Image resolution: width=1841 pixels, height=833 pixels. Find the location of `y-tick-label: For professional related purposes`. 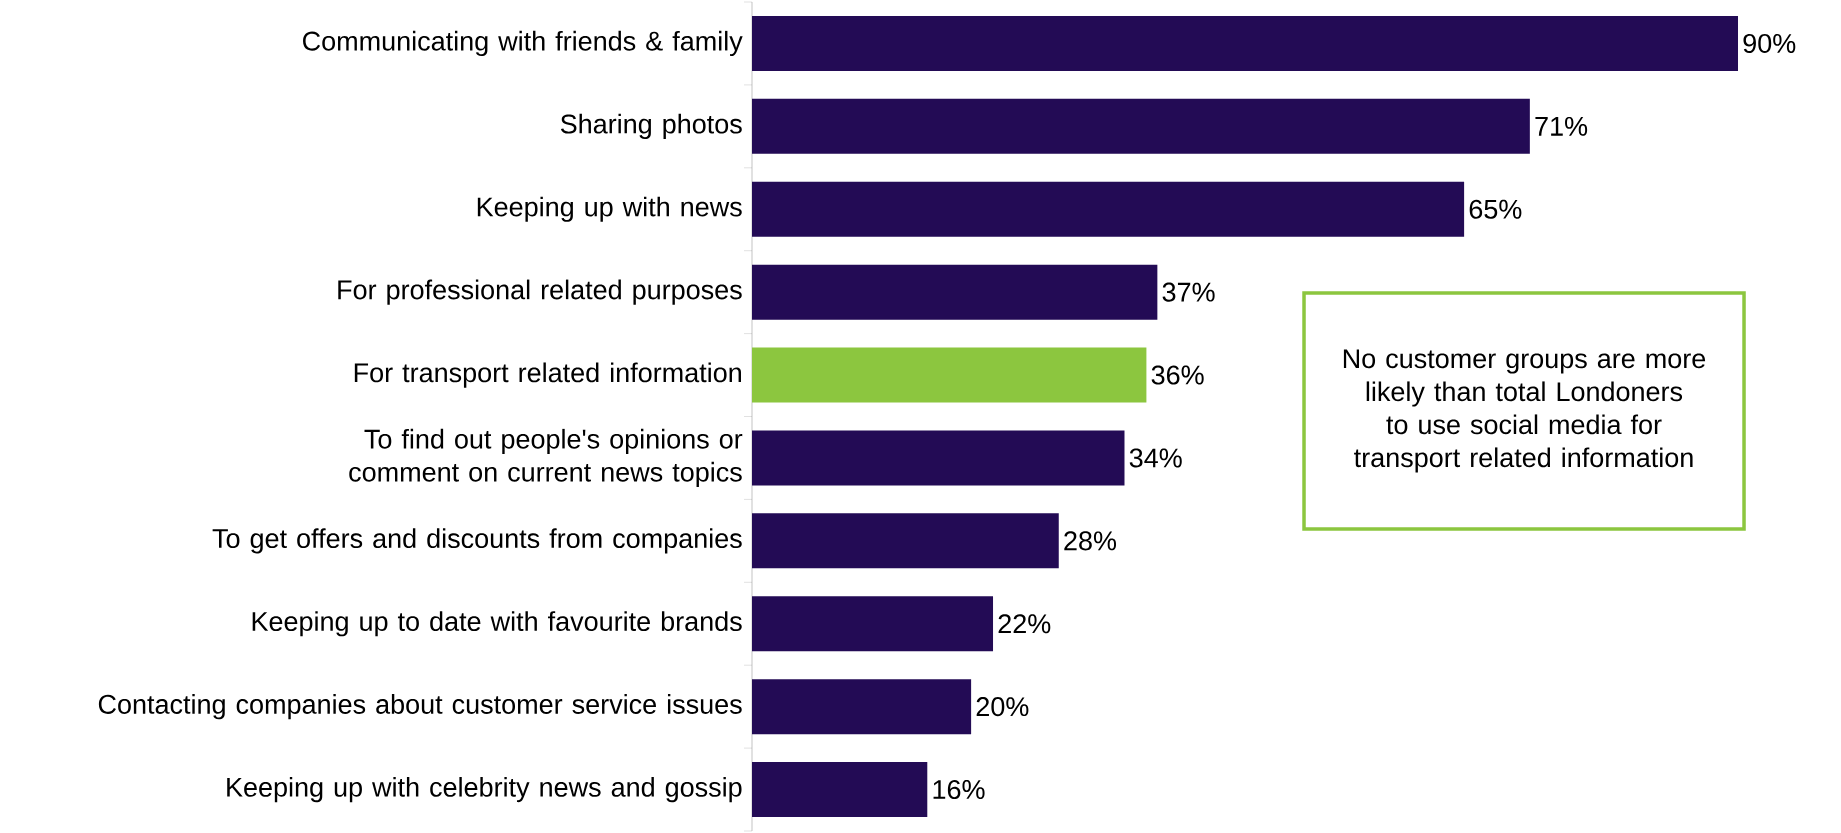

y-tick-label: For professional related purposes is located at coordinates (540, 292).